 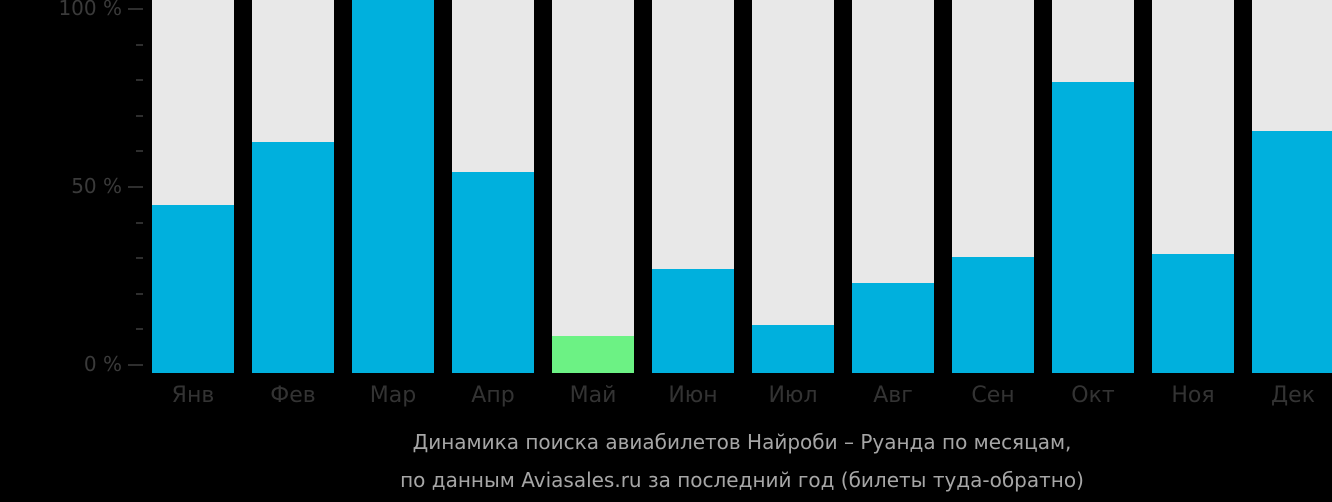 I want to click on x-month-label: Сен, so click(x=993, y=395).